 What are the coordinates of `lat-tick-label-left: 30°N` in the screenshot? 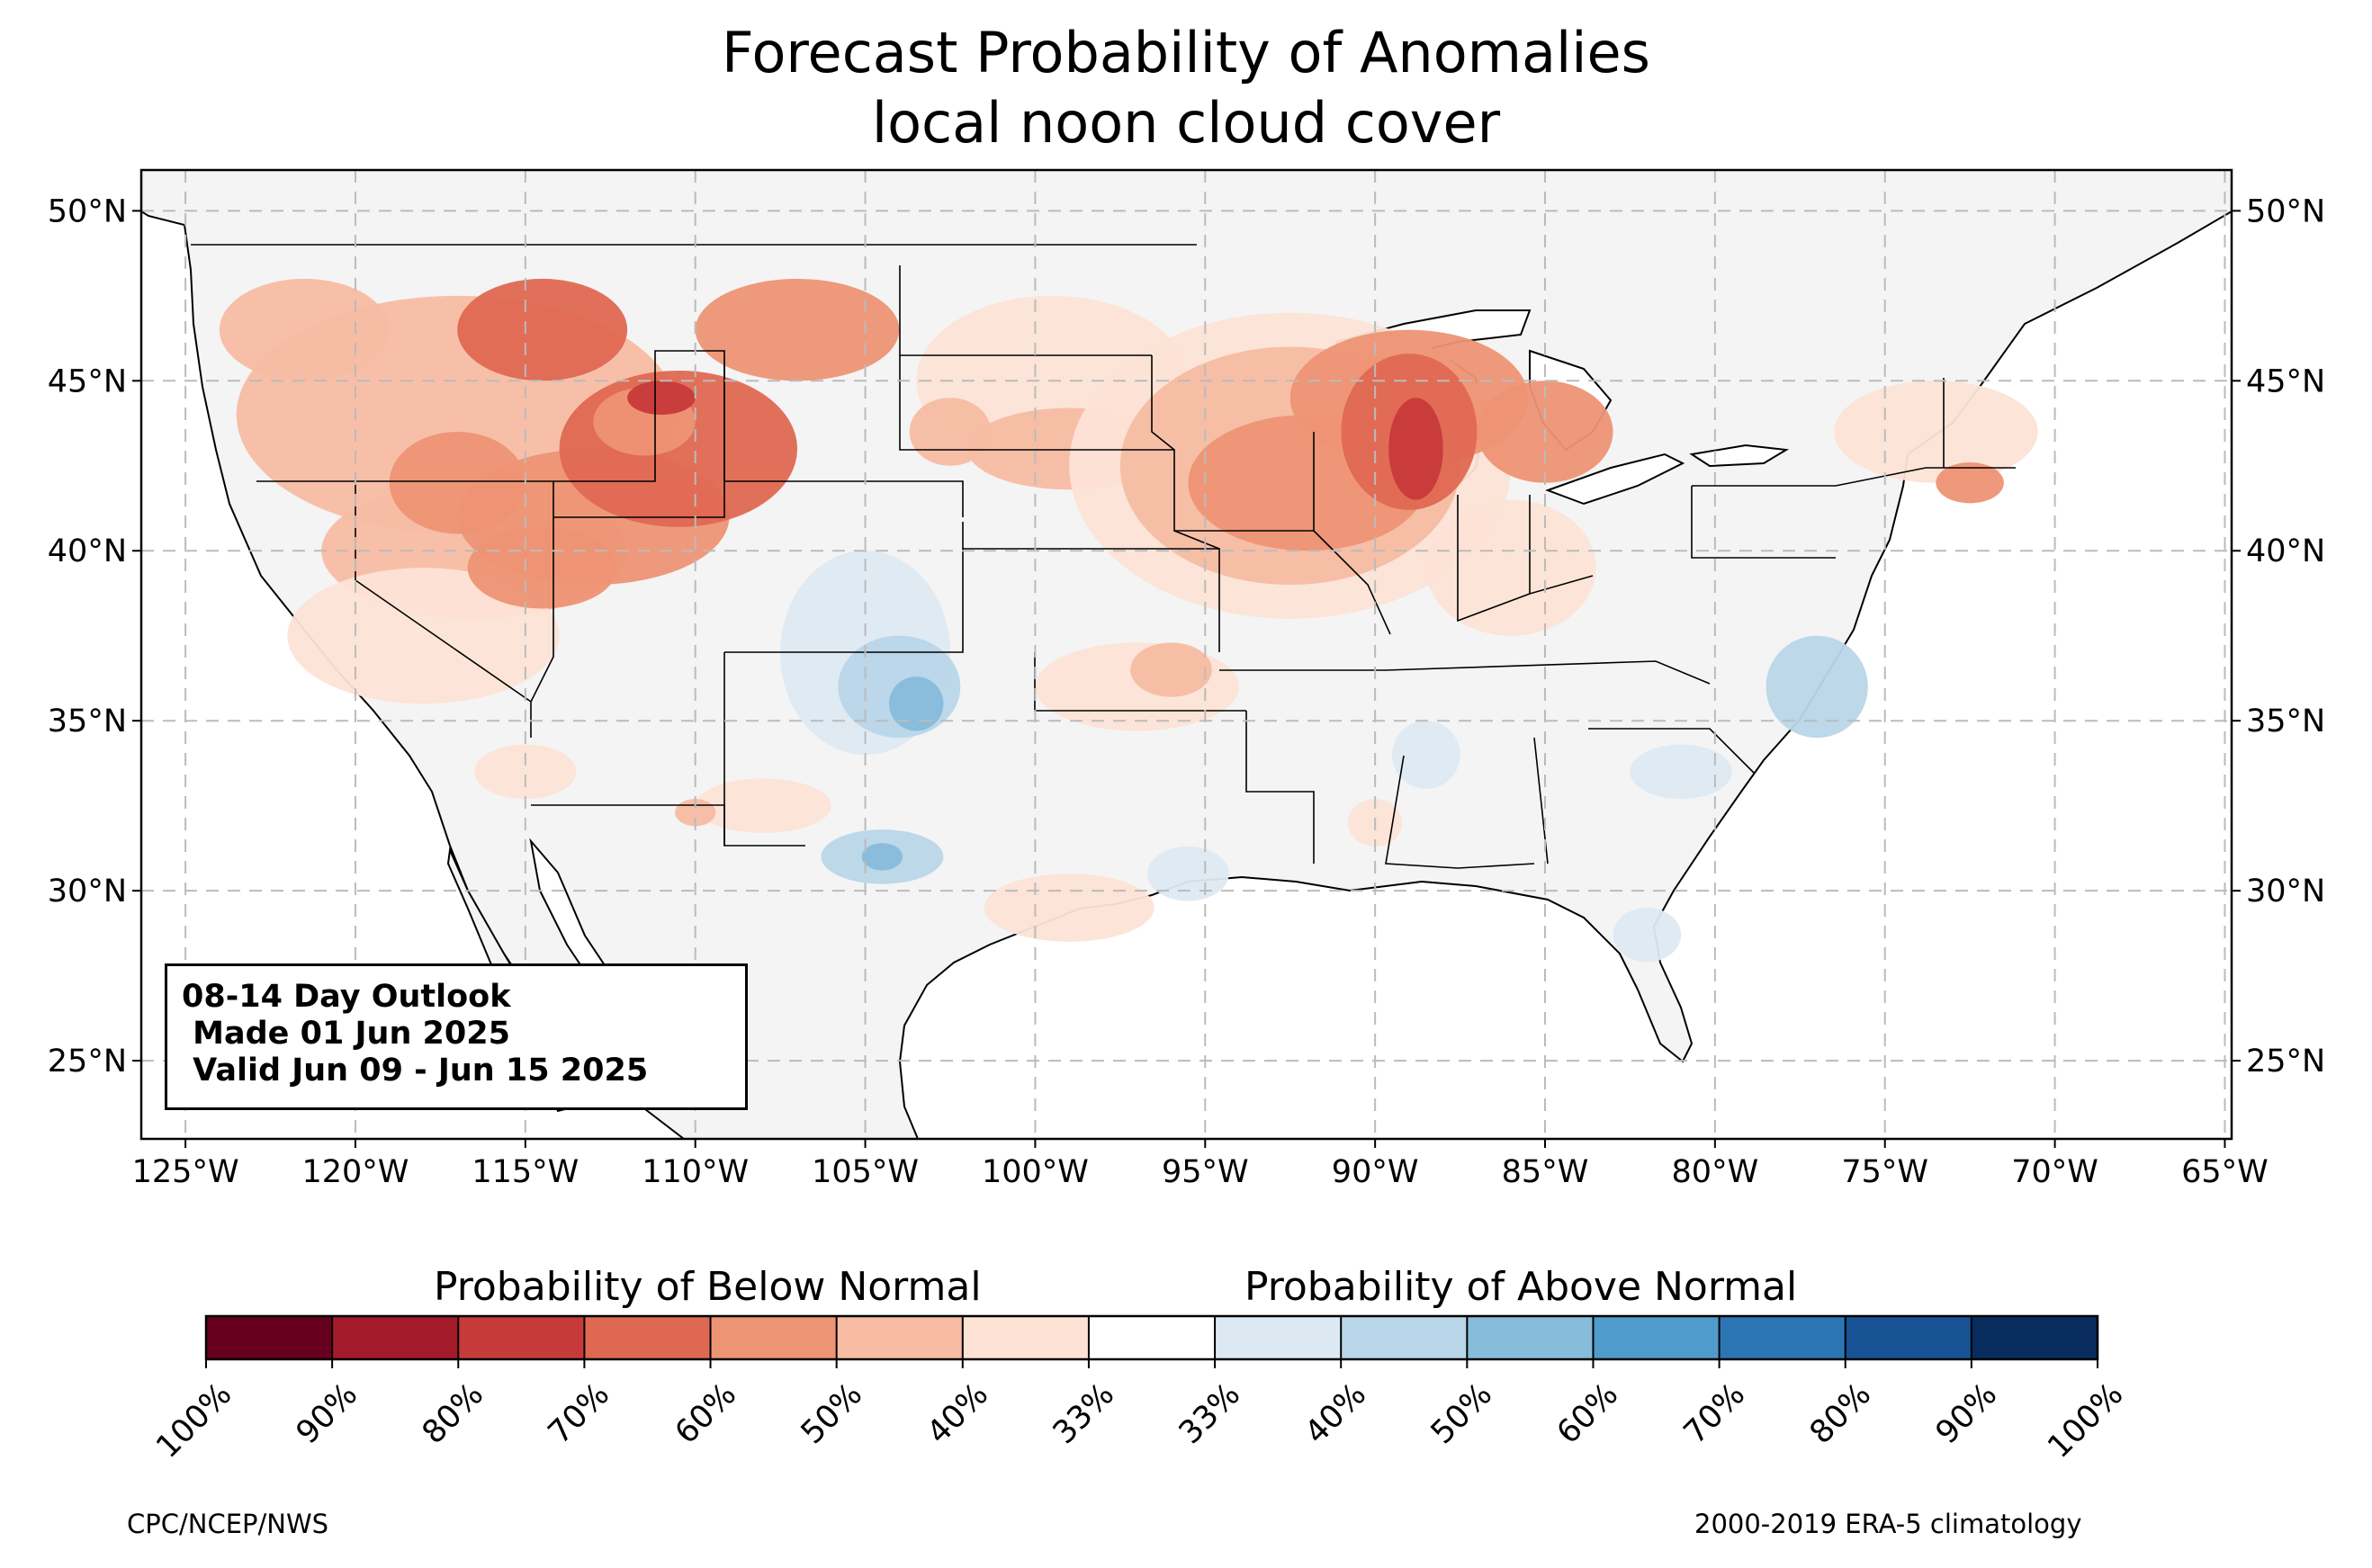 It's located at (87, 891).